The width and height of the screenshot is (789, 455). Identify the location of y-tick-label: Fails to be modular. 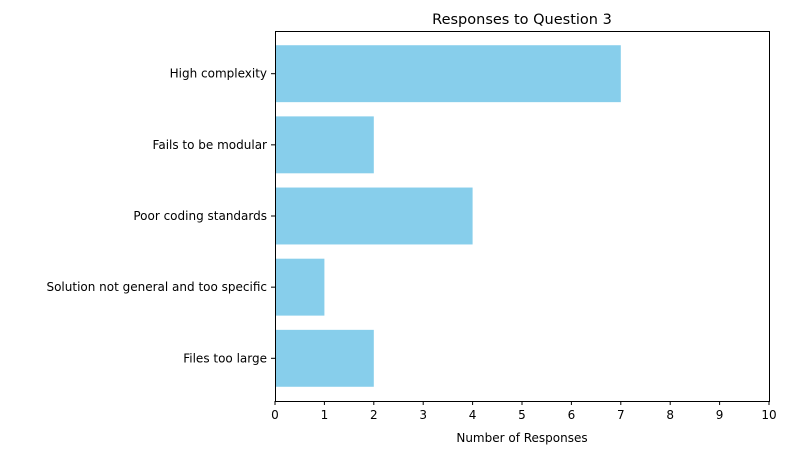
(210, 145).